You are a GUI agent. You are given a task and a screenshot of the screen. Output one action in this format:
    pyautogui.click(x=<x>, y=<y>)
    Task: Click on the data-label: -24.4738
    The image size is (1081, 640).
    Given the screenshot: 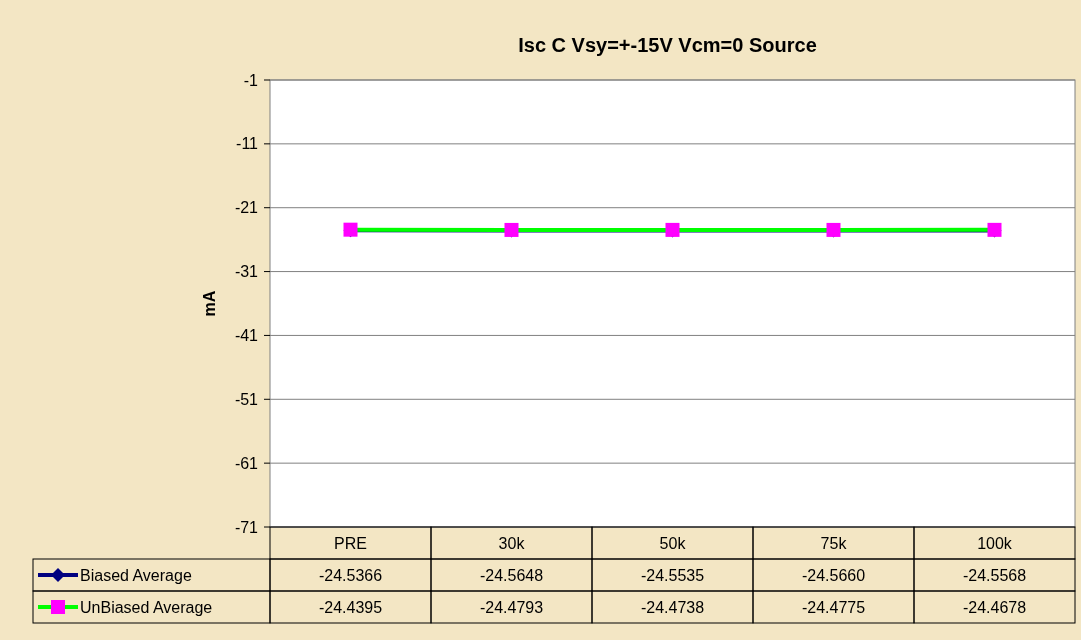 What is the action you would take?
    pyautogui.click(x=672, y=607)
    